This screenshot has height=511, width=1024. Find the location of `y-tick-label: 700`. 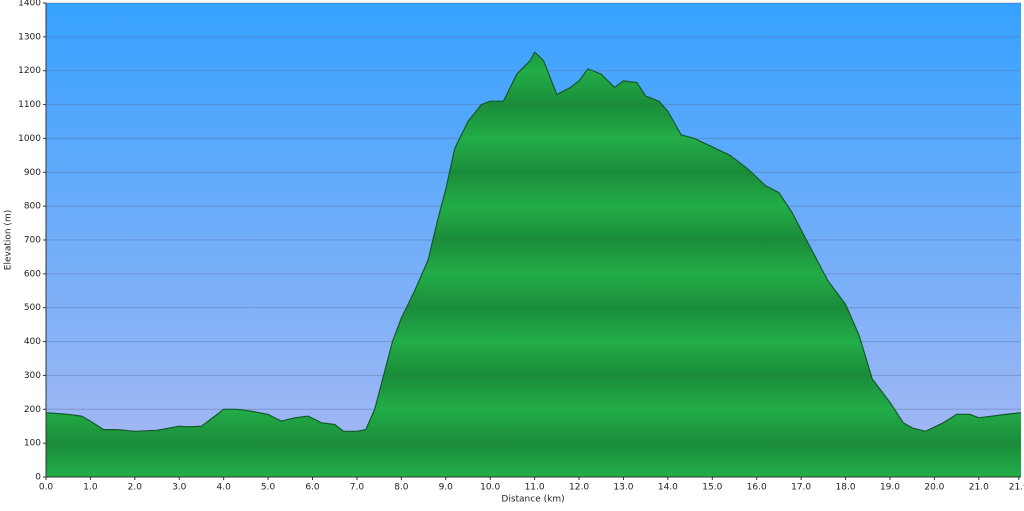

y-tick-label: 700 is located at coordinates (32, 241).